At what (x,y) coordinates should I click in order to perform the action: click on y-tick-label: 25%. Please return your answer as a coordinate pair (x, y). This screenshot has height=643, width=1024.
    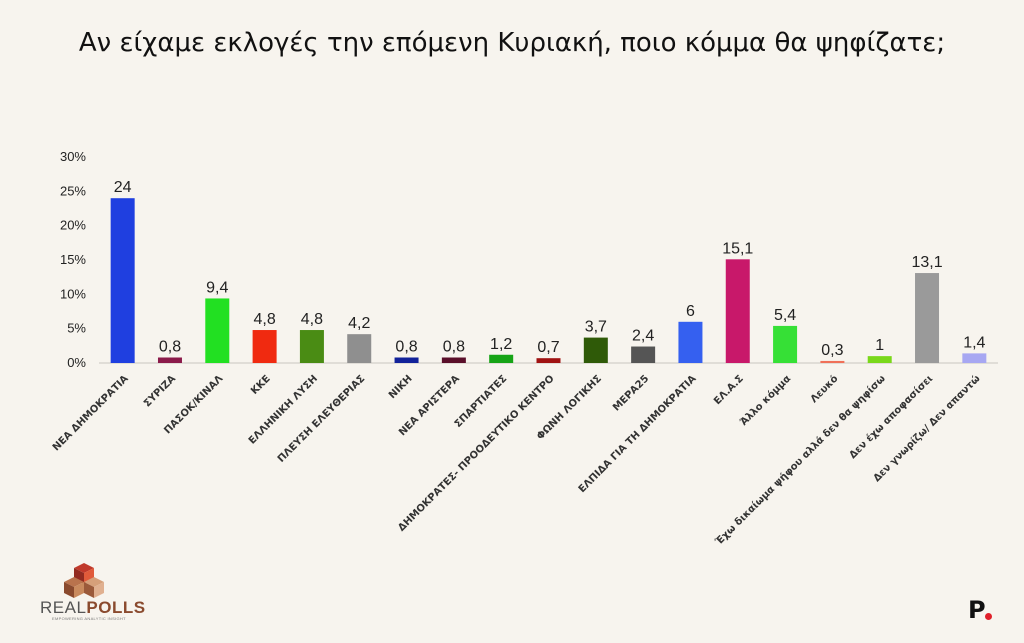
    Looking at the image, I should click on (73, 190).